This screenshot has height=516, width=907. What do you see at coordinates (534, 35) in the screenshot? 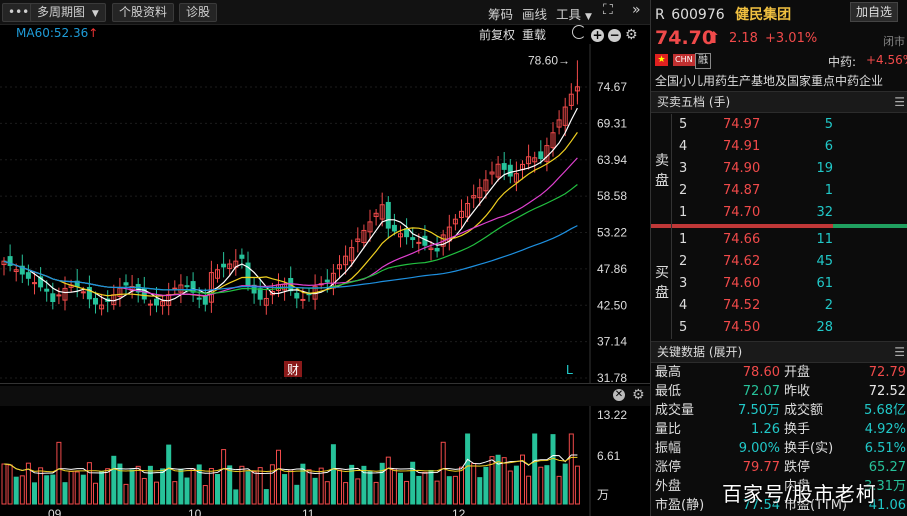
I see `overlay-button: 重载` at bounding box center [534, 35].